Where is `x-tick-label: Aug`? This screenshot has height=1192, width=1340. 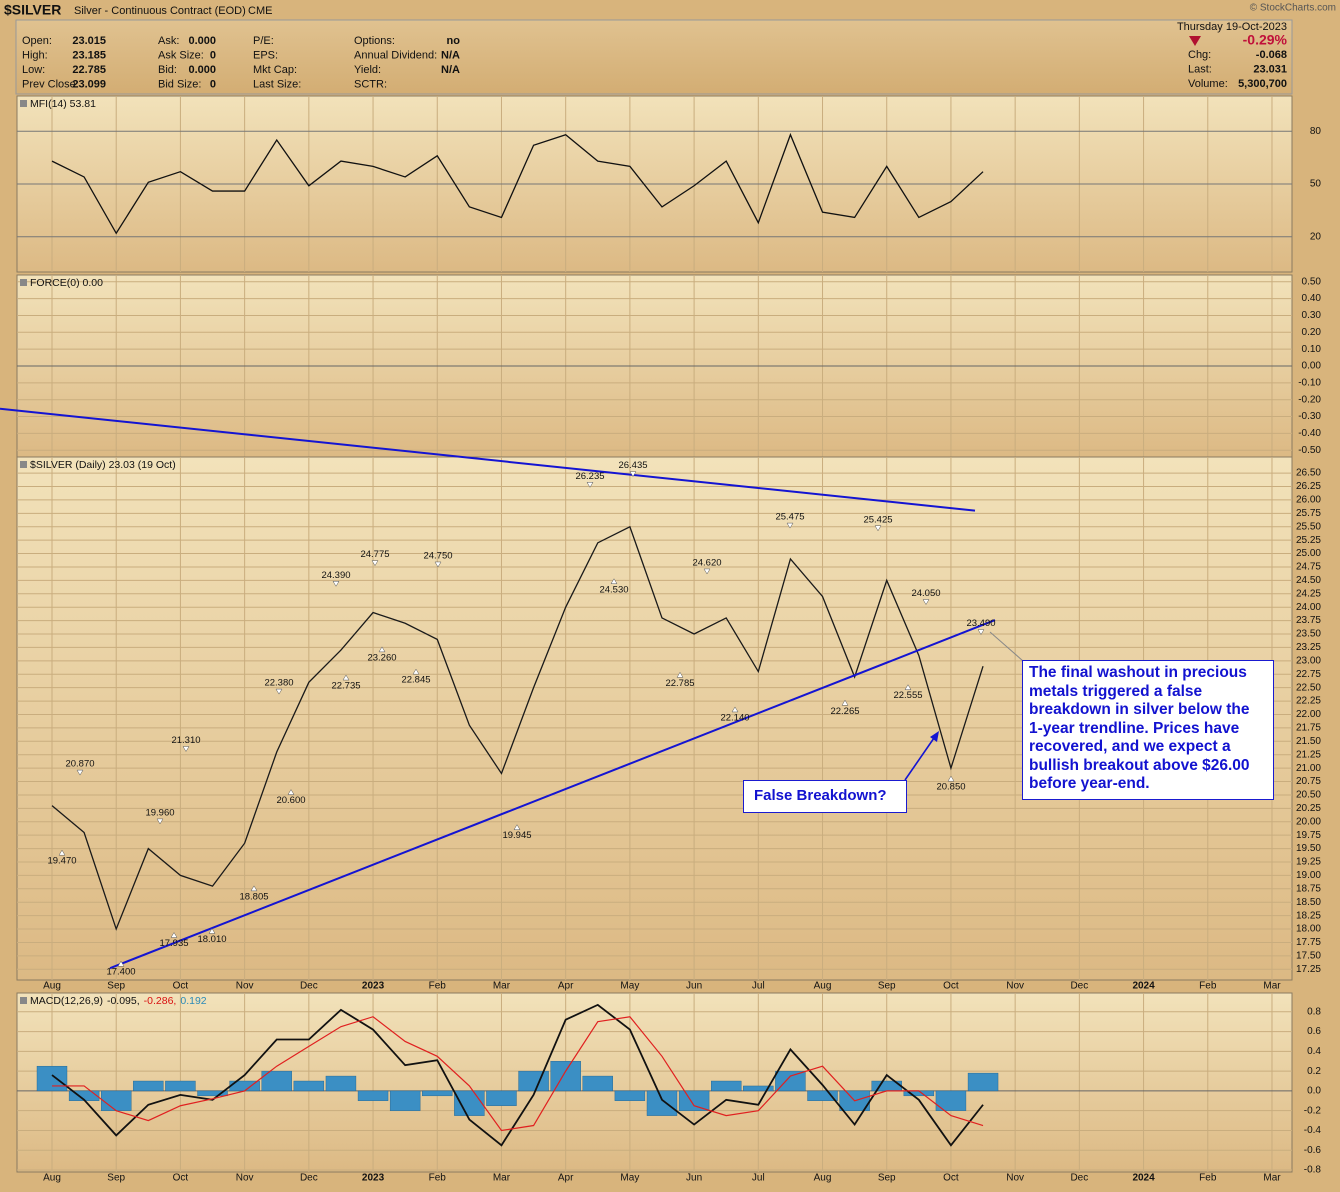
x-tick-label: Aug is located at coordinates (823, 986).